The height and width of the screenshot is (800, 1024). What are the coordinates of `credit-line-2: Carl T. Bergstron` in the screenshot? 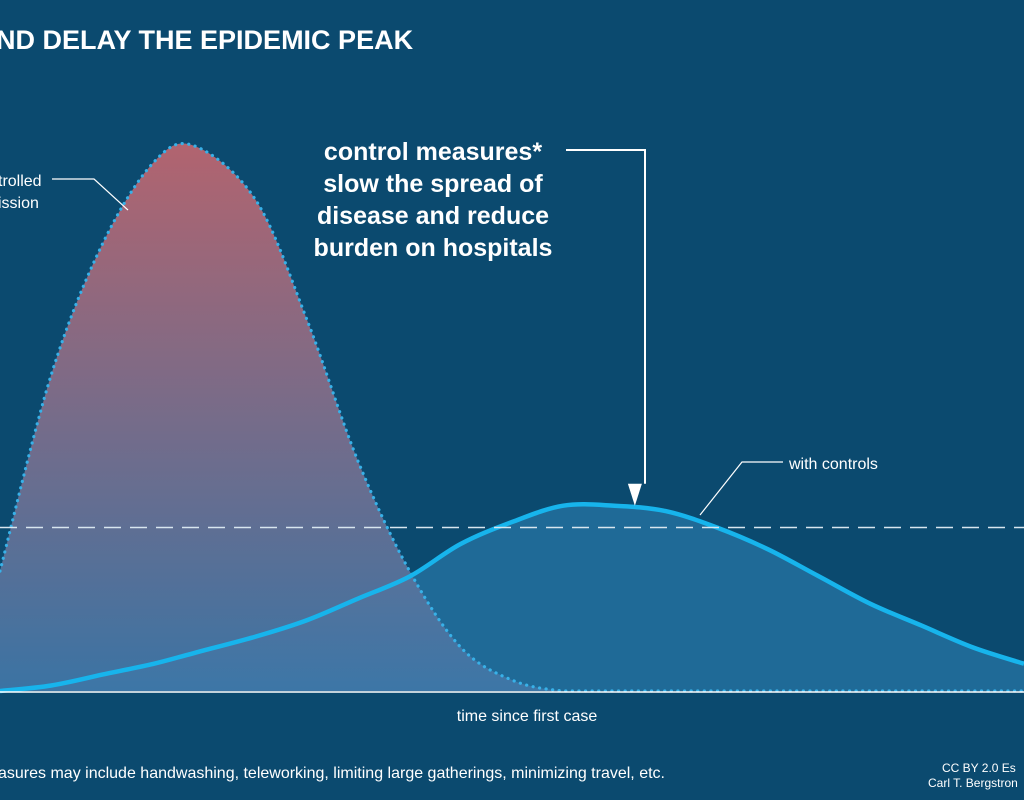 It's located at (973, 783).